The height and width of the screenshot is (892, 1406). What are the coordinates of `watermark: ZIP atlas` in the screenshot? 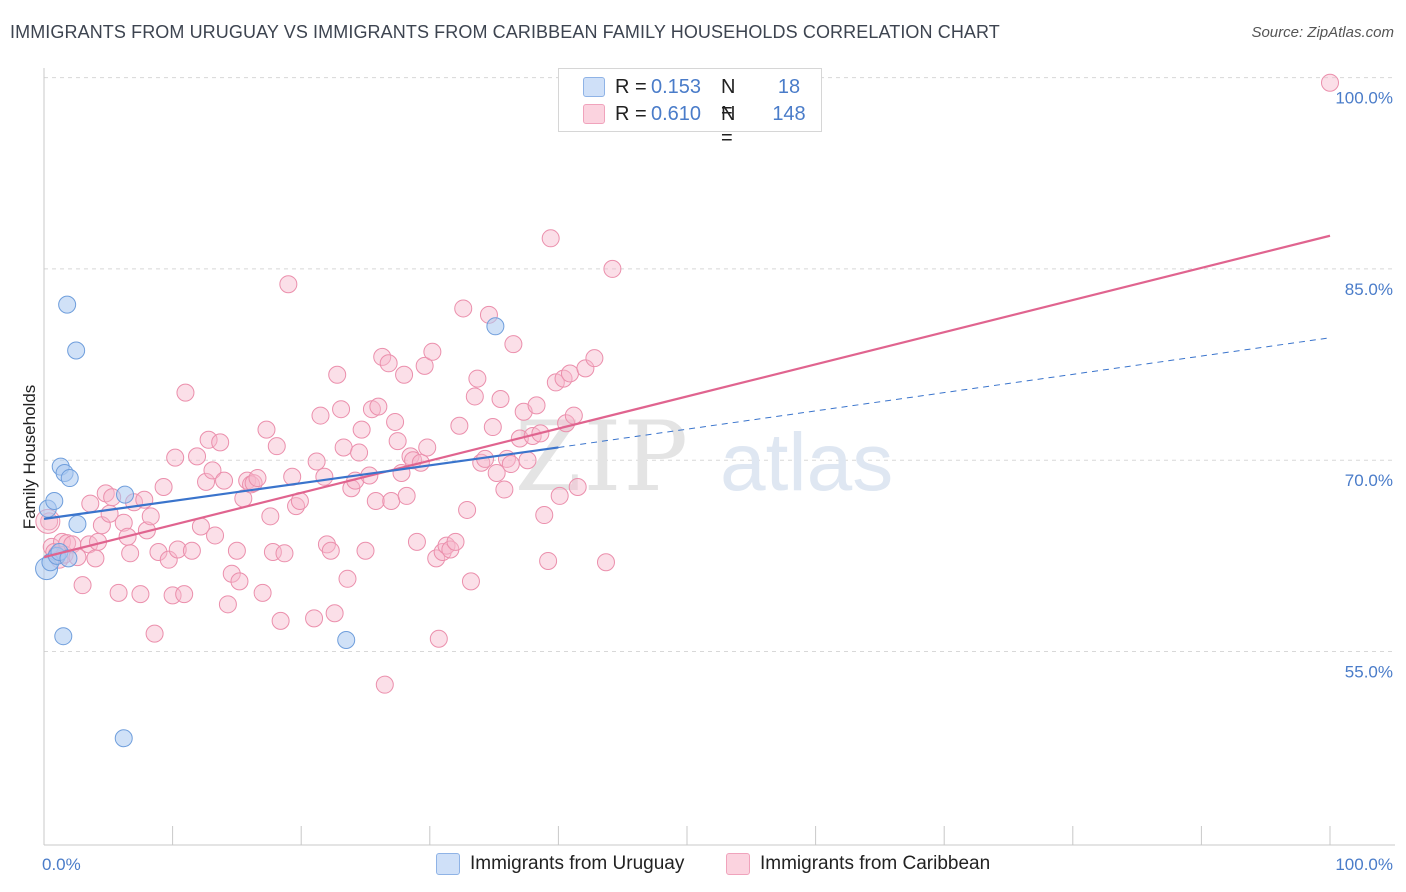 It's located at (704, 457).